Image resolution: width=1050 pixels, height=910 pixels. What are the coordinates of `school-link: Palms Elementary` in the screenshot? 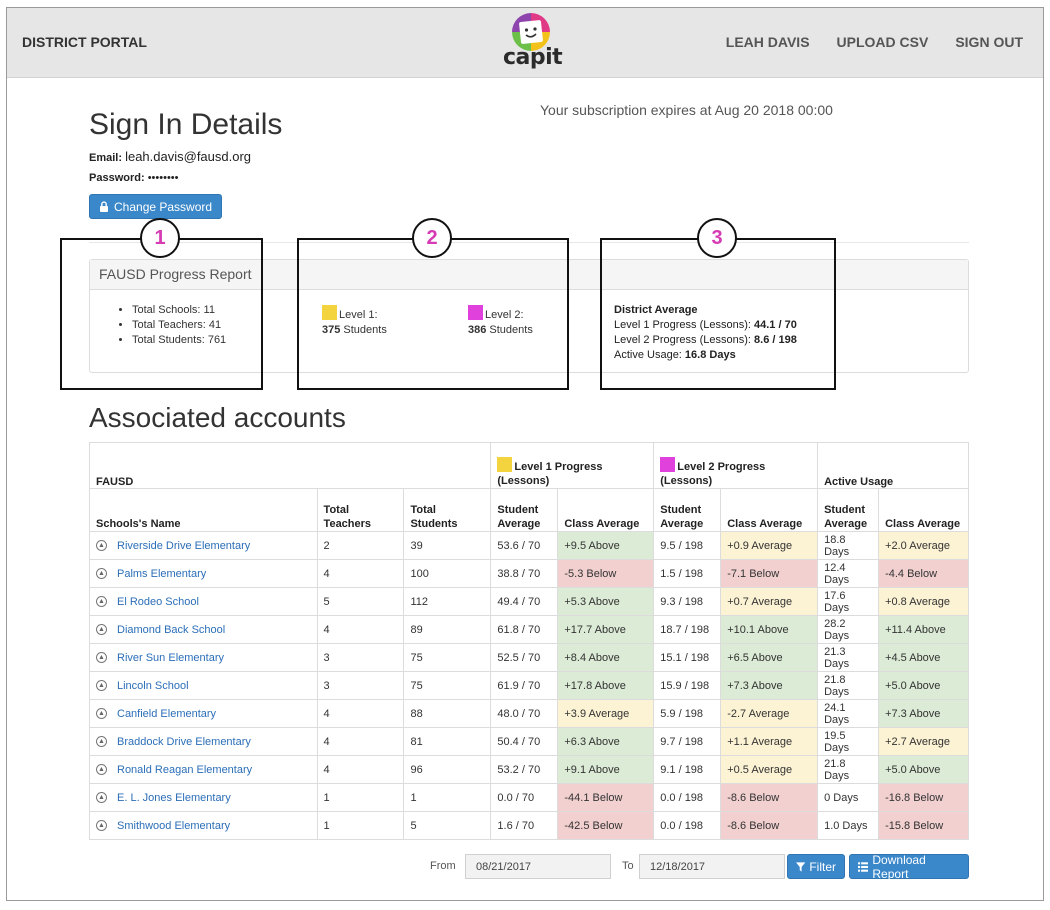 It's located at (162, 573).